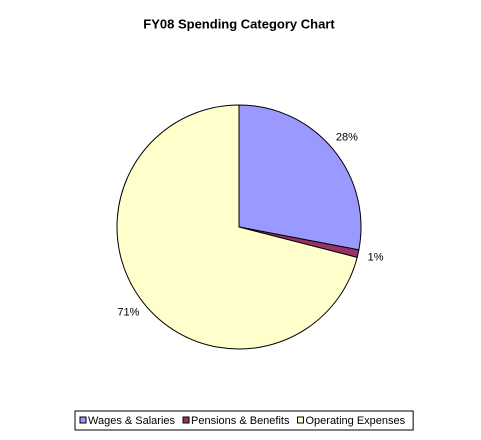 This screenshot has width=481, height=440. Describe the element at coordinates (376, 257) in the screenshot. I see `data-label: 1%` at that location.